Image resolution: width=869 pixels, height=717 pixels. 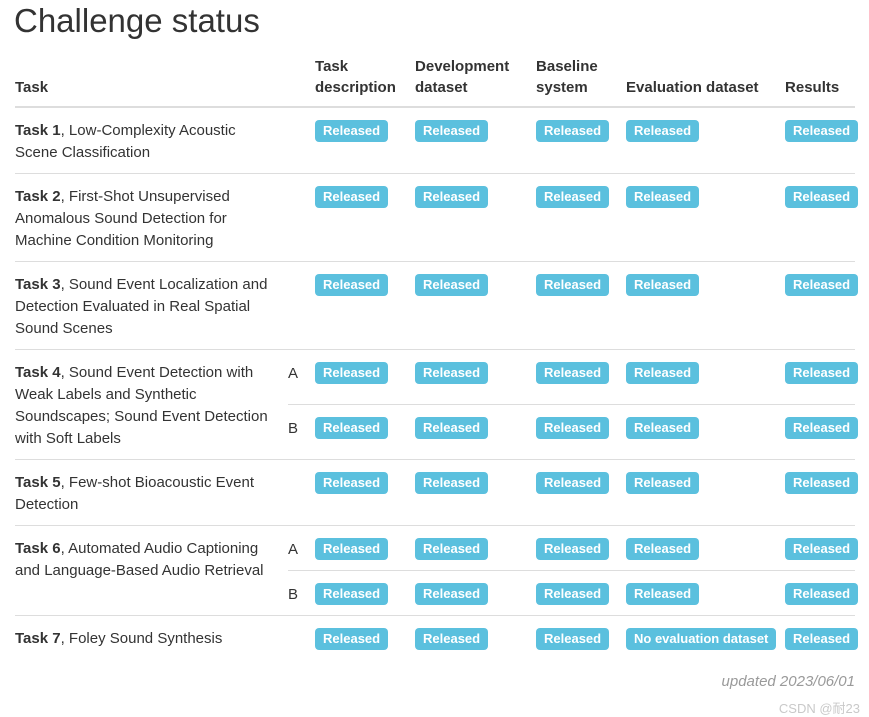 I want to click on task-name: Task 7, Foley Sound Synthesis, so click(x=151, y=637).